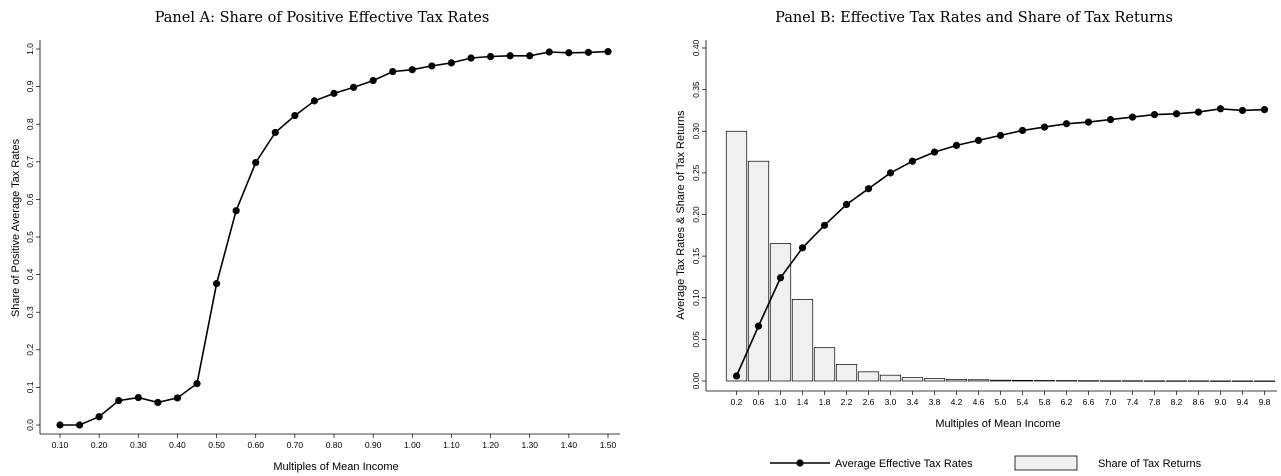 The height and width of the screenshot is (476, 1281). Describe the element at coordinates (696, 214) in the screenshot. I see `panel-b-y-tick-label: 0.20` at that location.